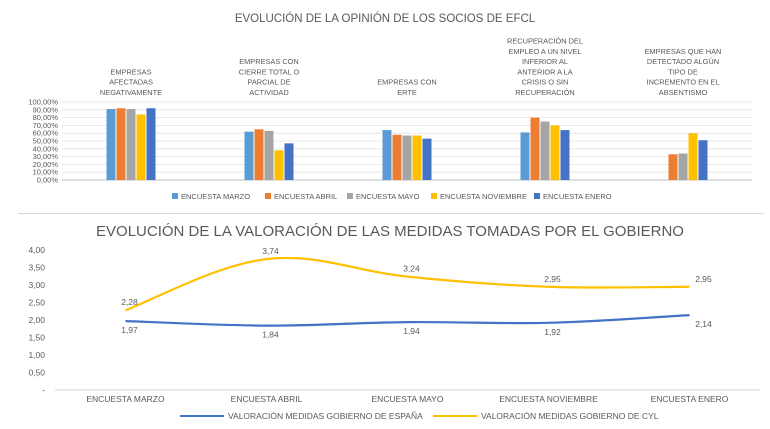 This screenshot has height=429, width=770. I want to click on y-tick-label: 0,00%, so click(48, 180).